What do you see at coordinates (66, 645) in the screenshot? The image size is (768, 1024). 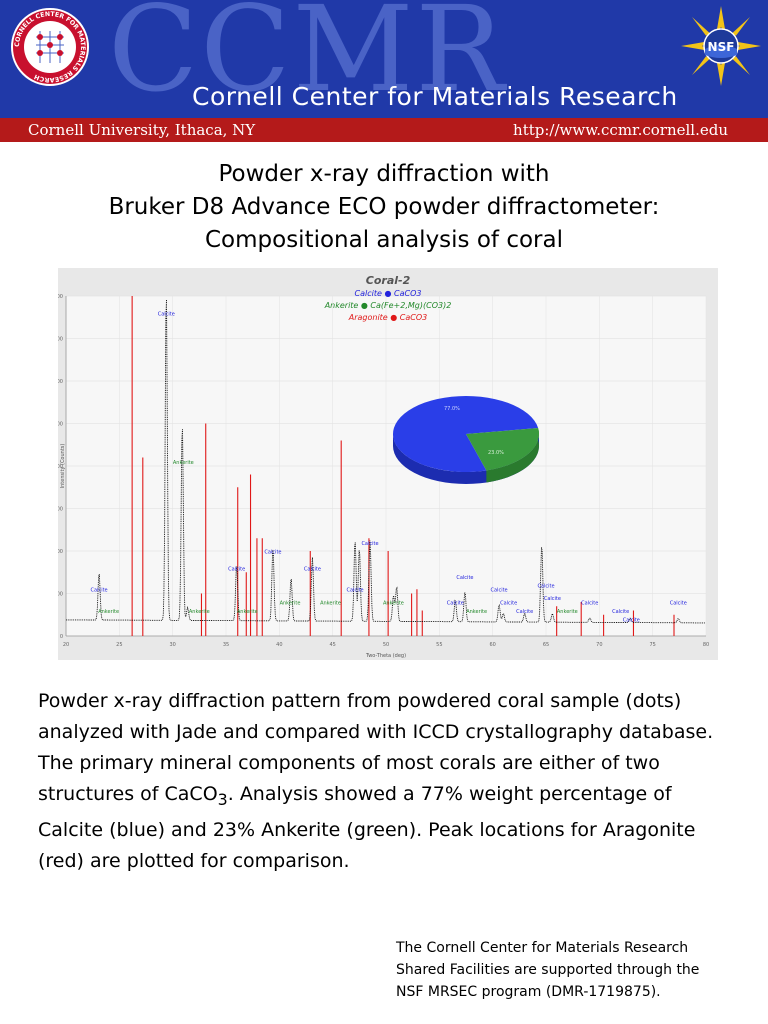 I see `x-tick-label: 20` at bounding box center [66, 645].